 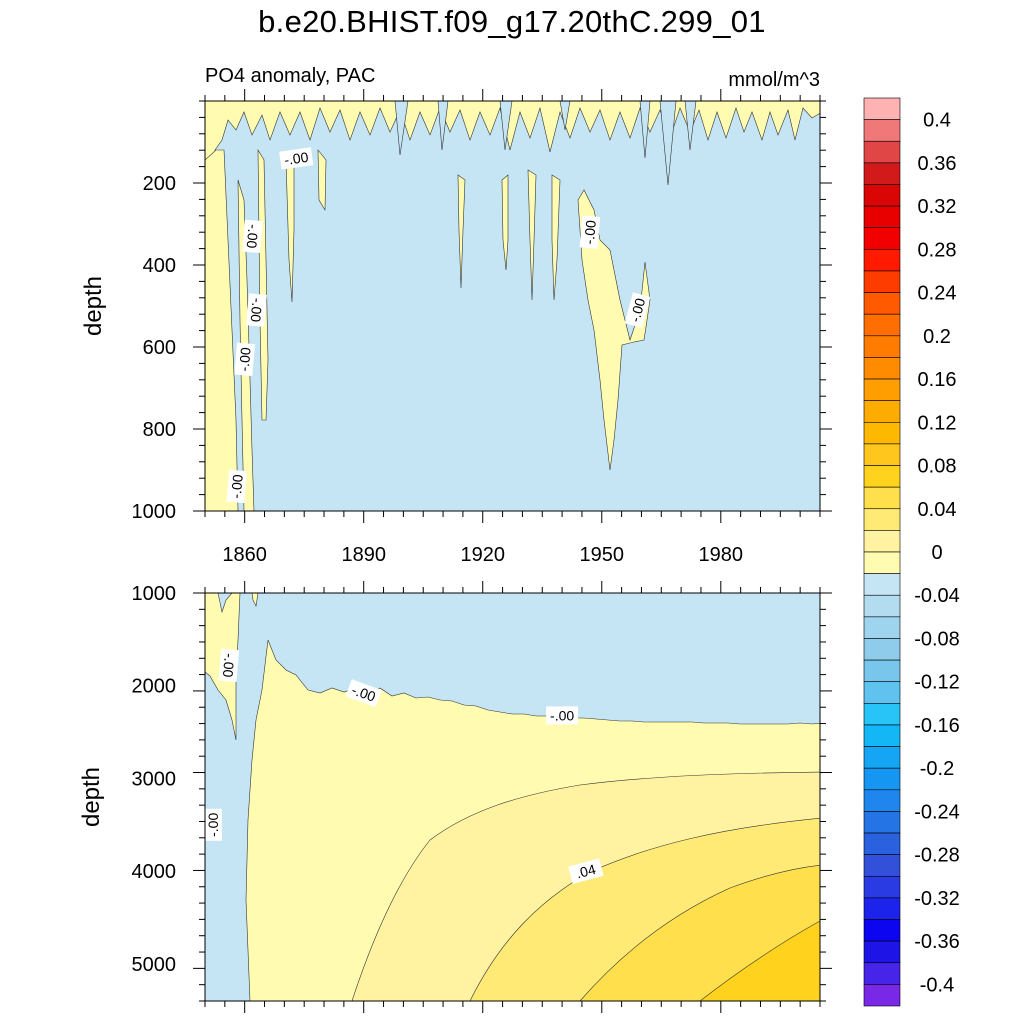 I want to click on colorbar-label: -0.2, so click(x=937, y=769).